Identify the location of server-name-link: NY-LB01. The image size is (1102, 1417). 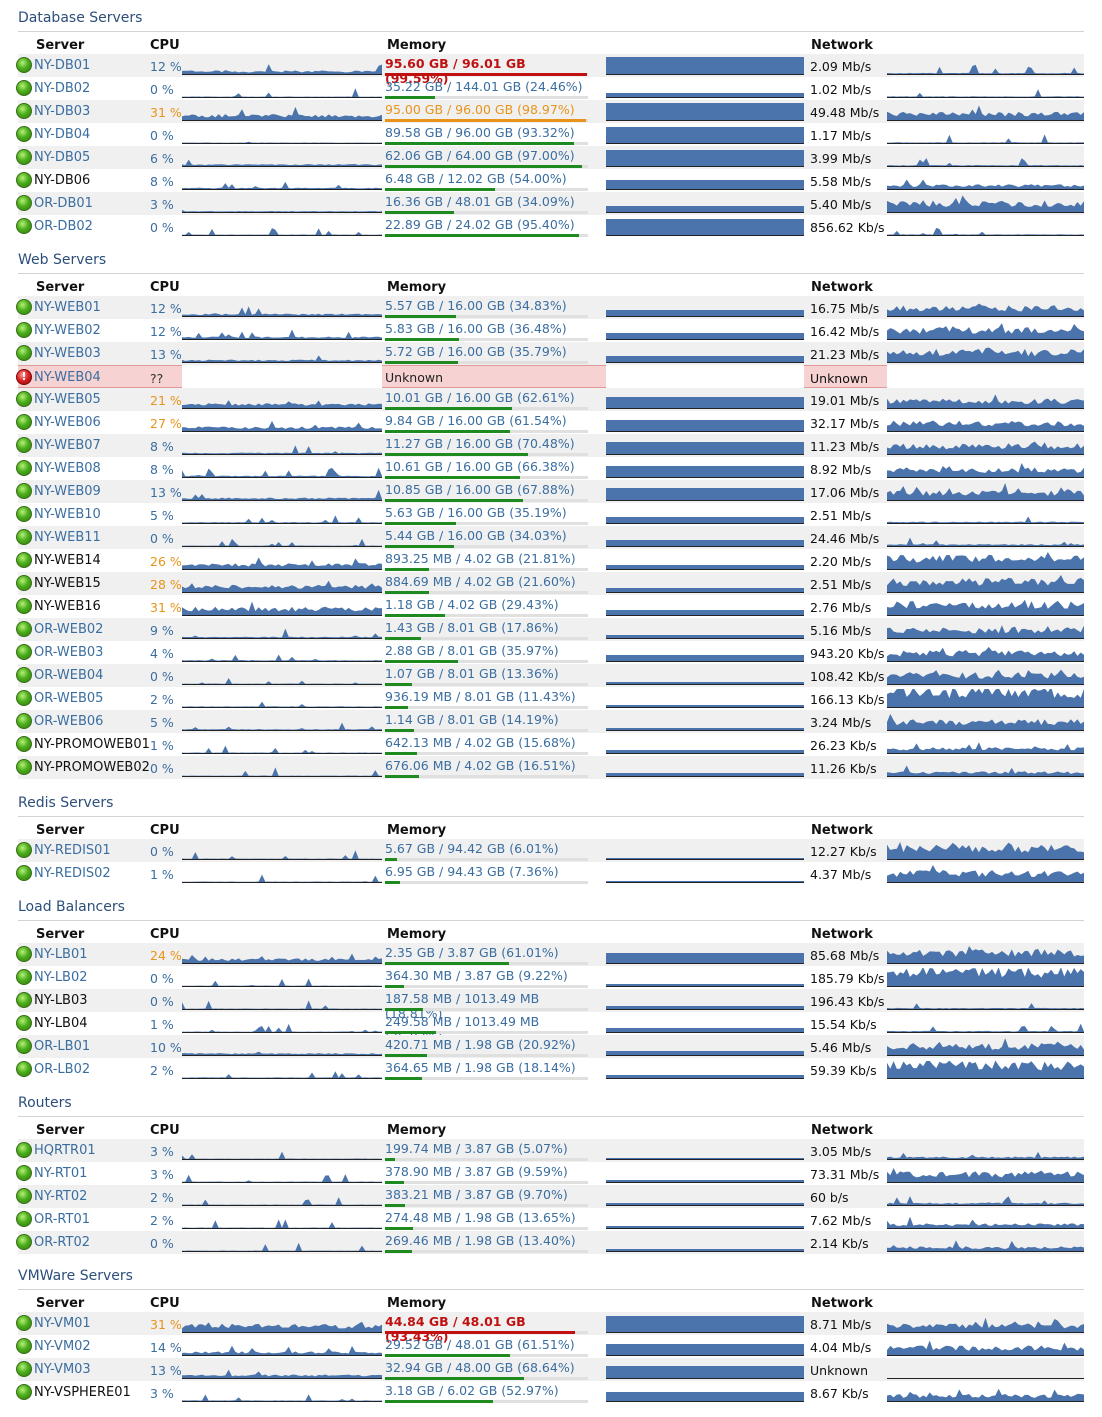
(61, 954).